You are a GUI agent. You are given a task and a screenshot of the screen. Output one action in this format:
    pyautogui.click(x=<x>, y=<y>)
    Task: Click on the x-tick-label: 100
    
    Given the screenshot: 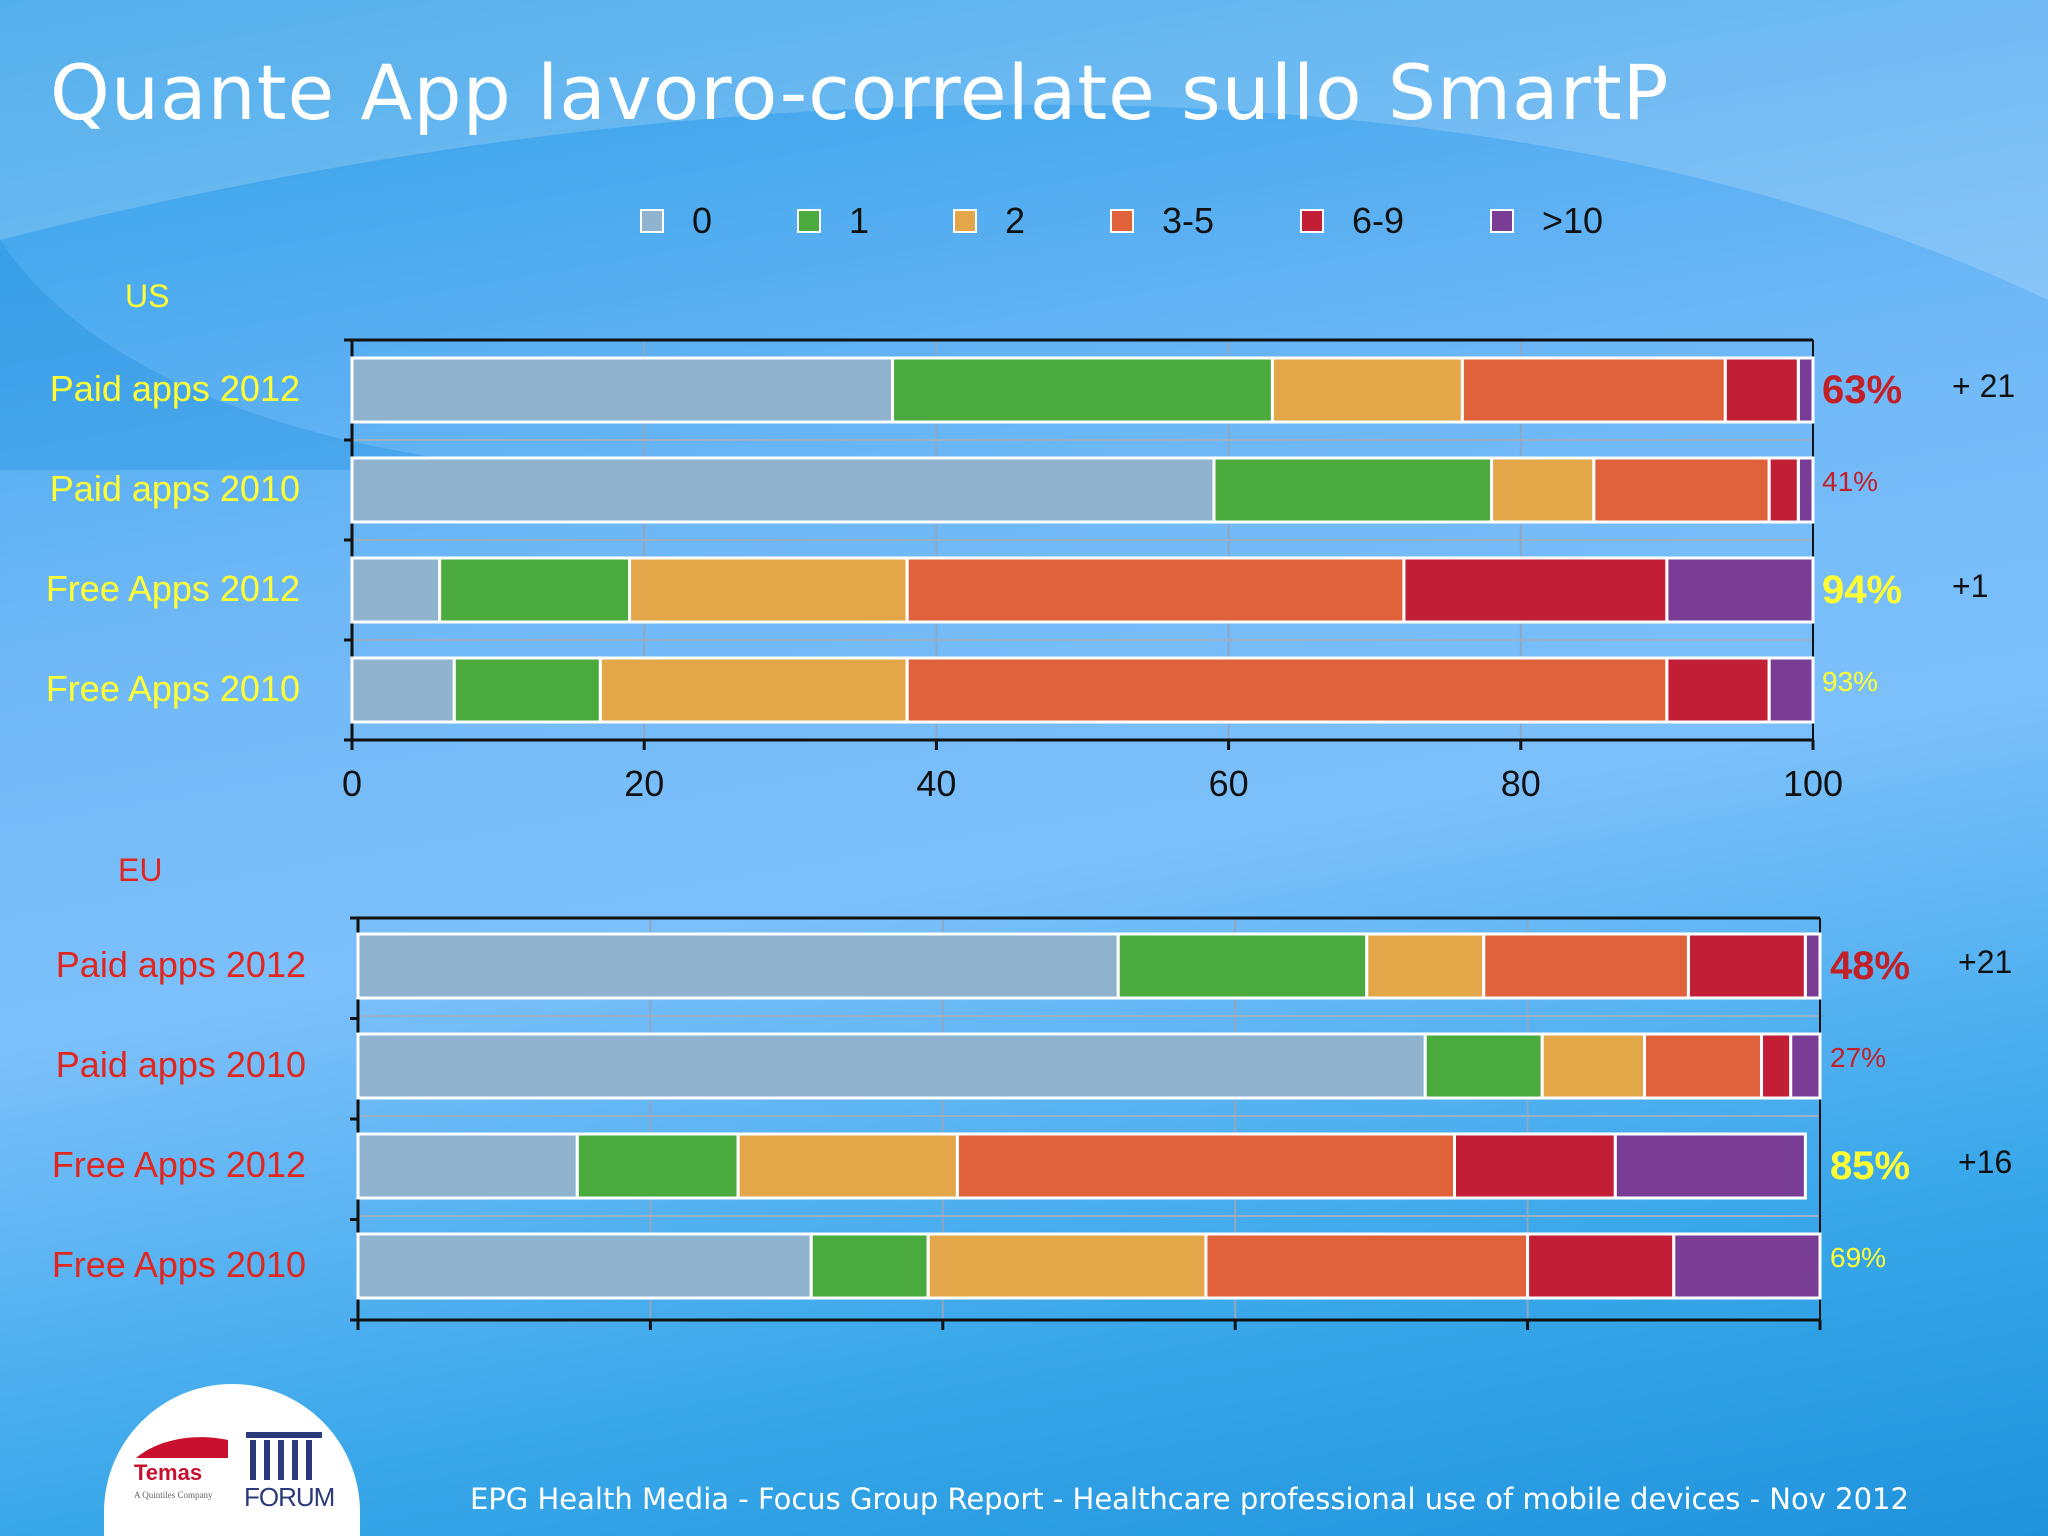 What is the action you would take?
    pyautogui.click(x=1813, y=783)
    